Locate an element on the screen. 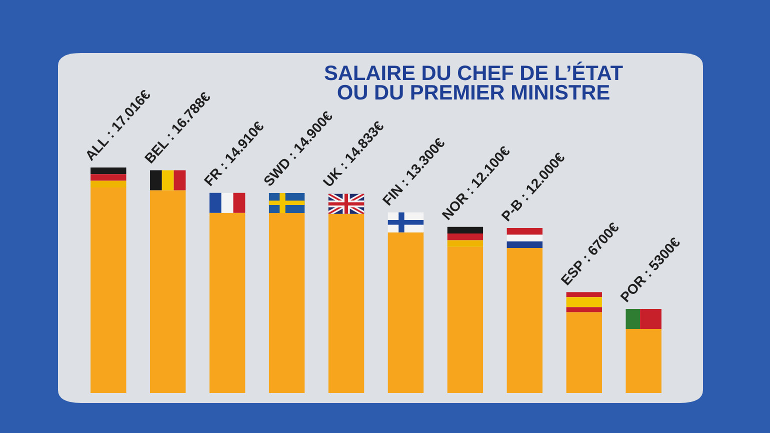 Image resolution: width=770 pixels, height=433 pixels. chart-title: SALAIRE DU CHEF DE L’ÉTAT OU DU PREMIER MINISTRE is located at coordinates (473, 81).